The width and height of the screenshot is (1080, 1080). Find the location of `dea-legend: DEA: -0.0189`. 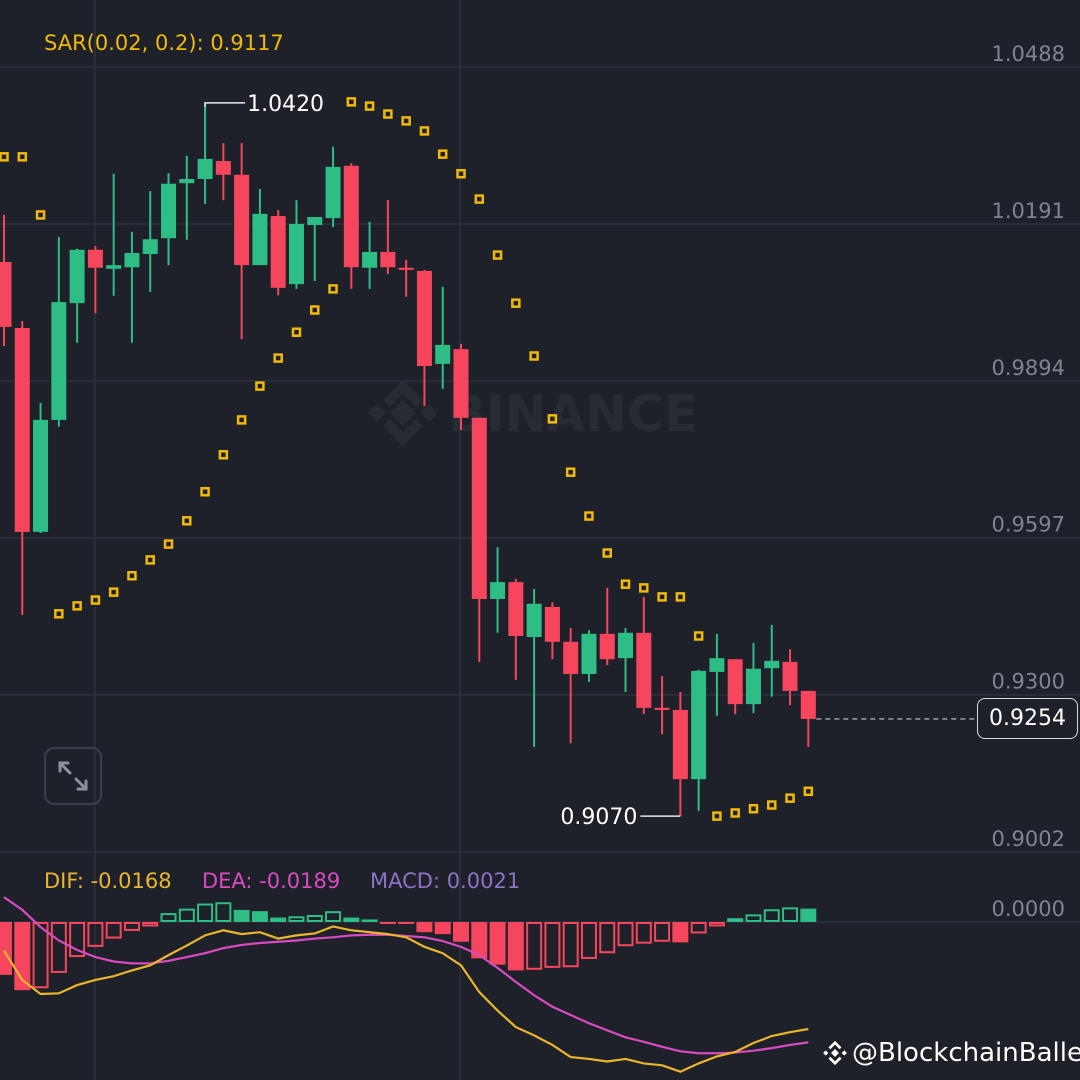

dea-legend: DEA: -0.0189 is located at coordinates (271, 881).